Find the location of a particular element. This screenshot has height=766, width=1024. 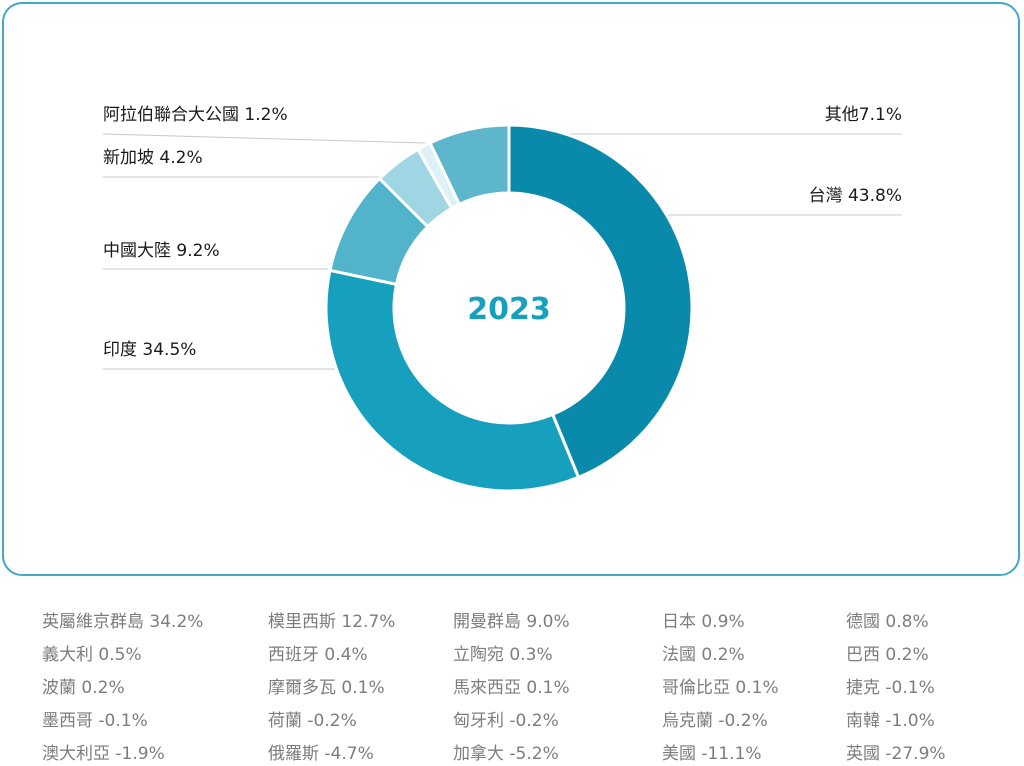

list-item: 荷蘭 -0.2% is located at coordinates (312, 721).